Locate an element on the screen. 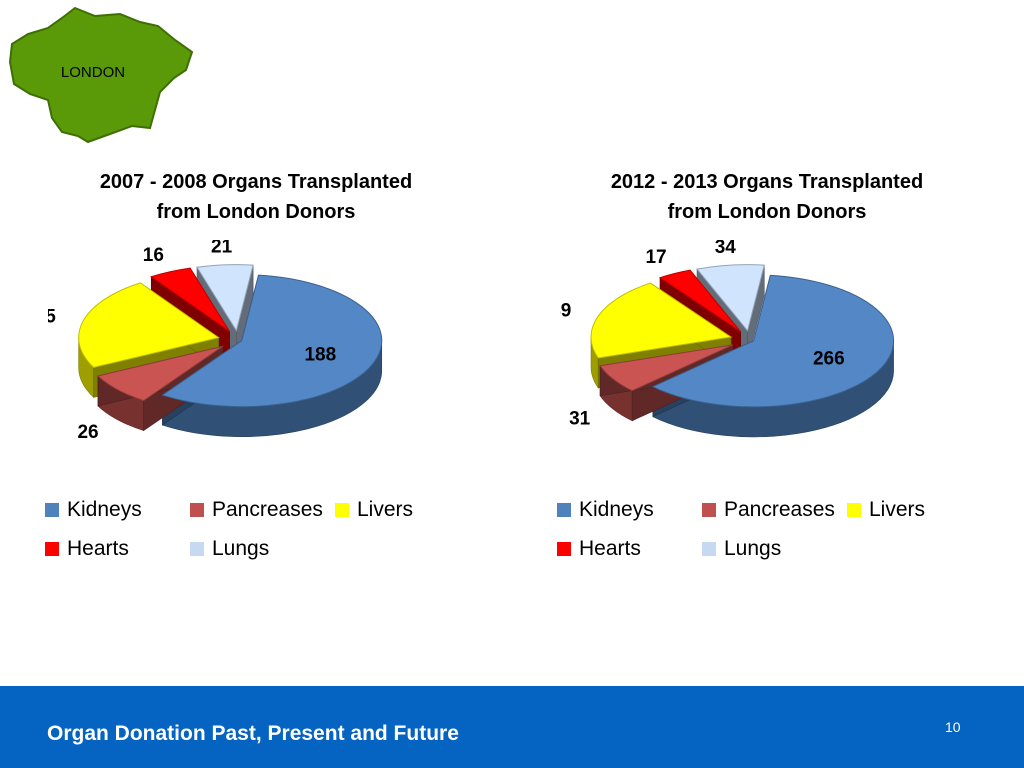 The image size is (1024, 768). pie-chart-2012-2013: 266 31 89 17 34 is located at coordinates (727, 339).